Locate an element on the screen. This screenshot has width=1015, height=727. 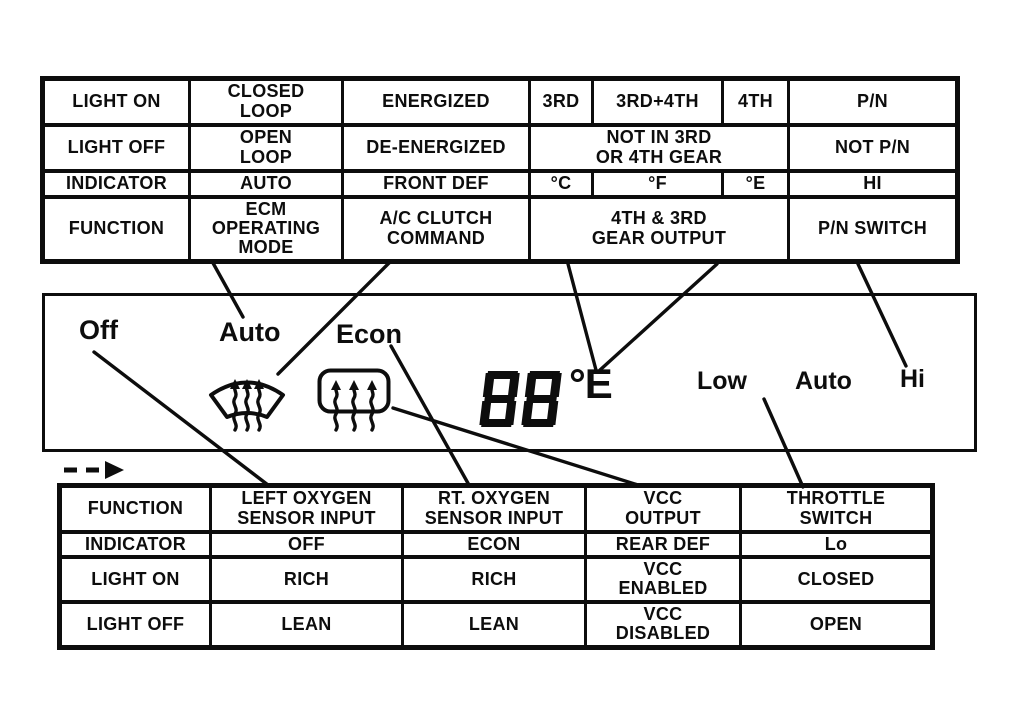
panel-label-auto-right: Auto is located at coordinates (823, 381).